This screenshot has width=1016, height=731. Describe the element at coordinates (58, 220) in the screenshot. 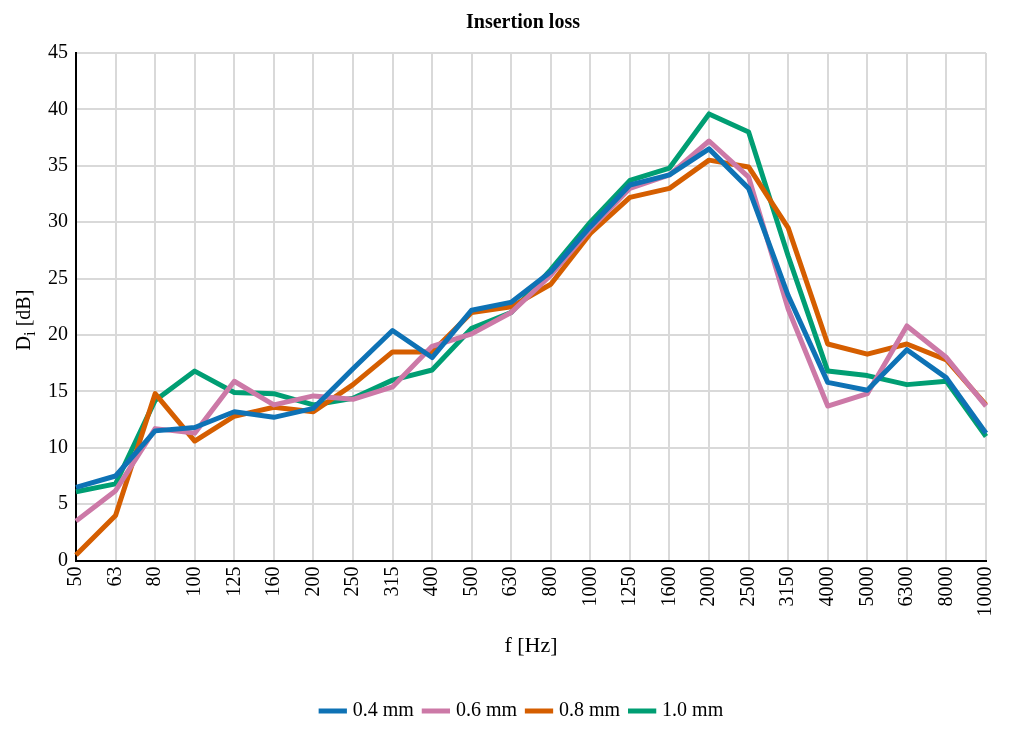

I see `y-tick-label: 30` at that location.